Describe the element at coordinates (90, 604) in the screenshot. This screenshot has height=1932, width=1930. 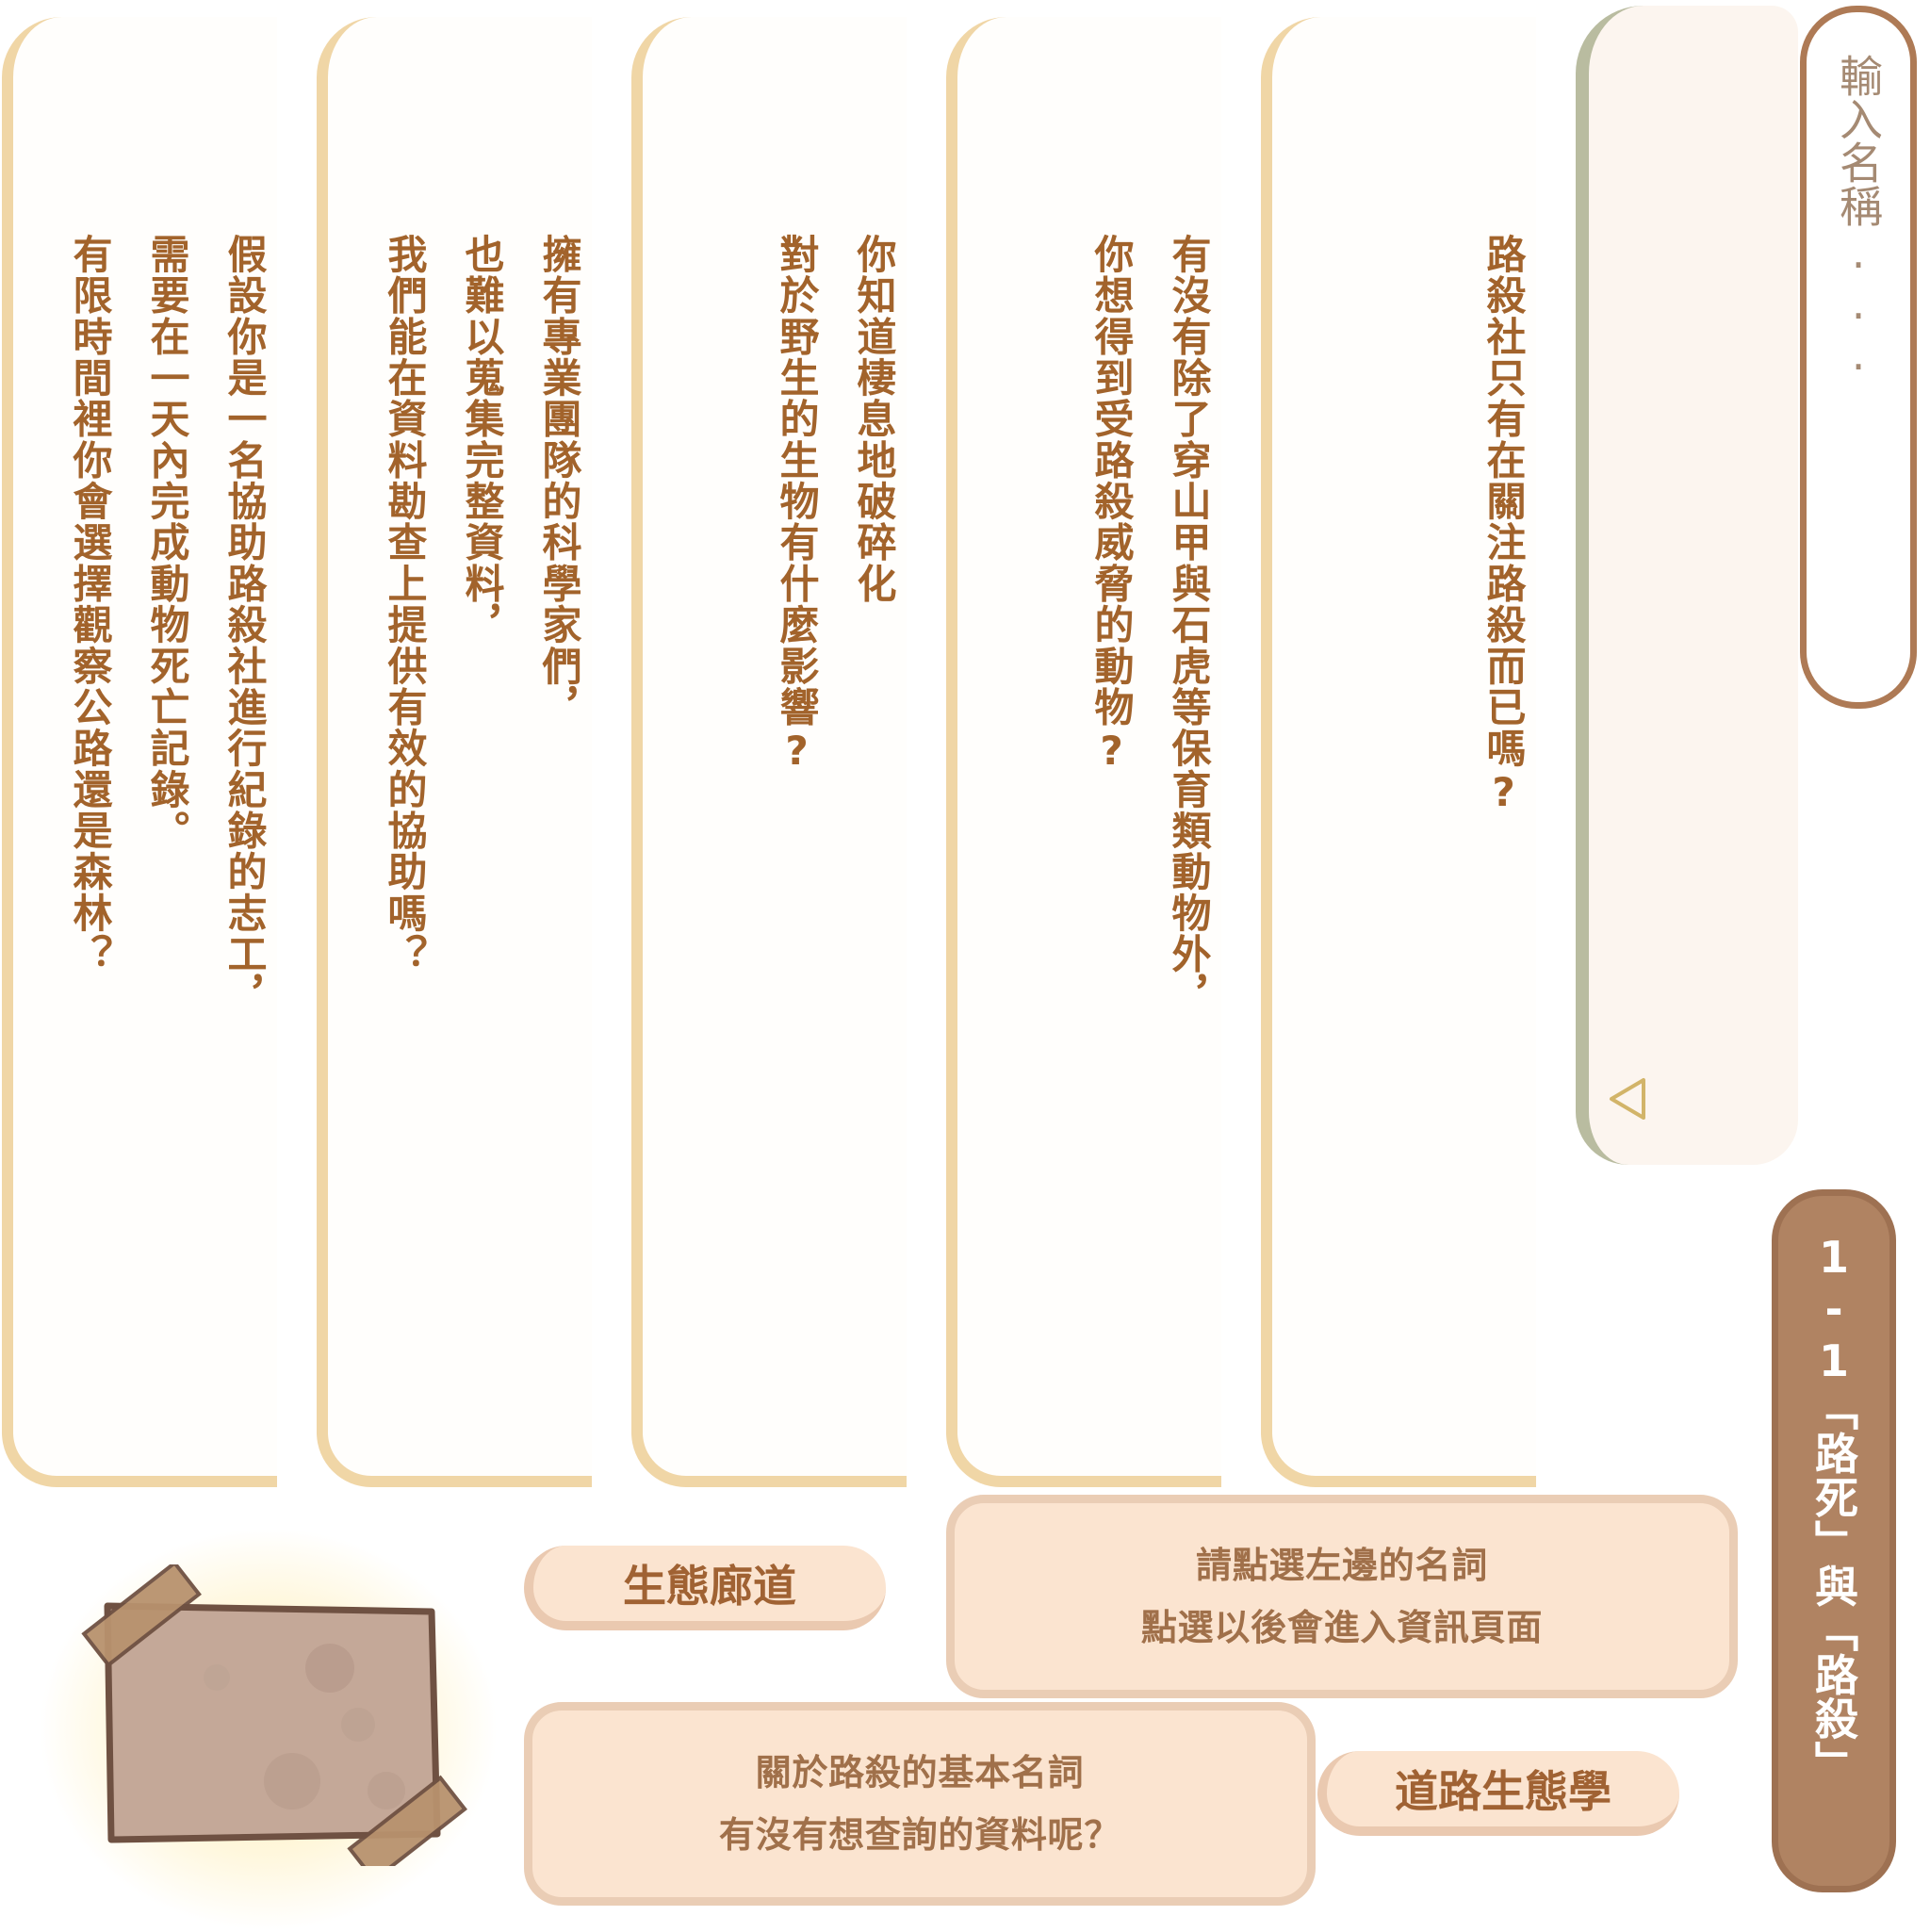
I see `question-5-line-3: 有限時間裡你會選擇觀察公路還是森林？` at that location.